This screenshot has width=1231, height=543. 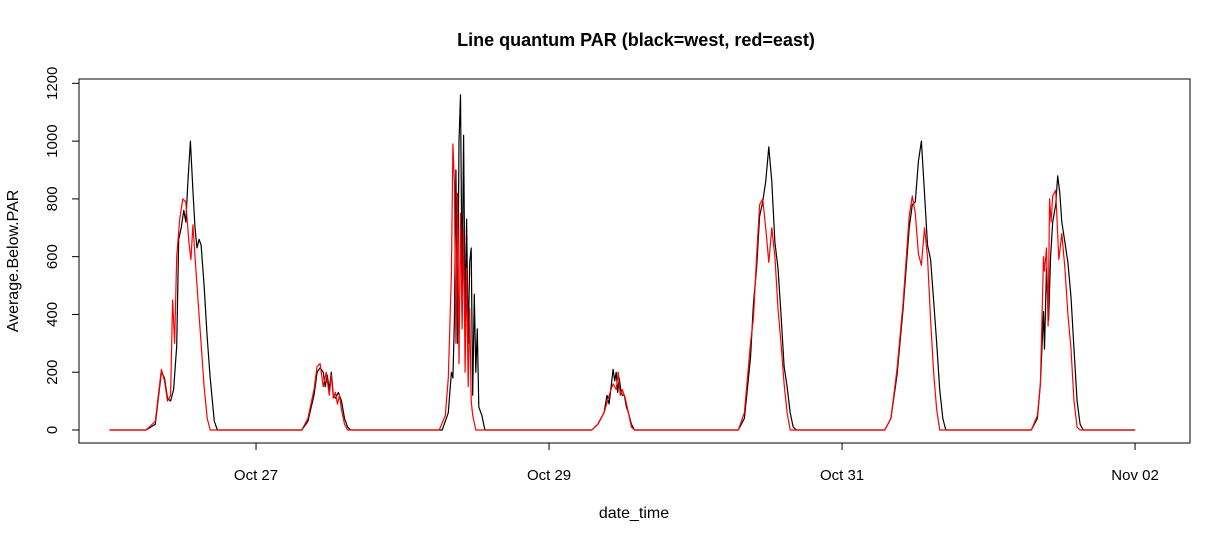 What do you see at coordinates (634, 513) in the screenshot?
I see `x-axis-label: date_time` at bounding box center [634, 513].